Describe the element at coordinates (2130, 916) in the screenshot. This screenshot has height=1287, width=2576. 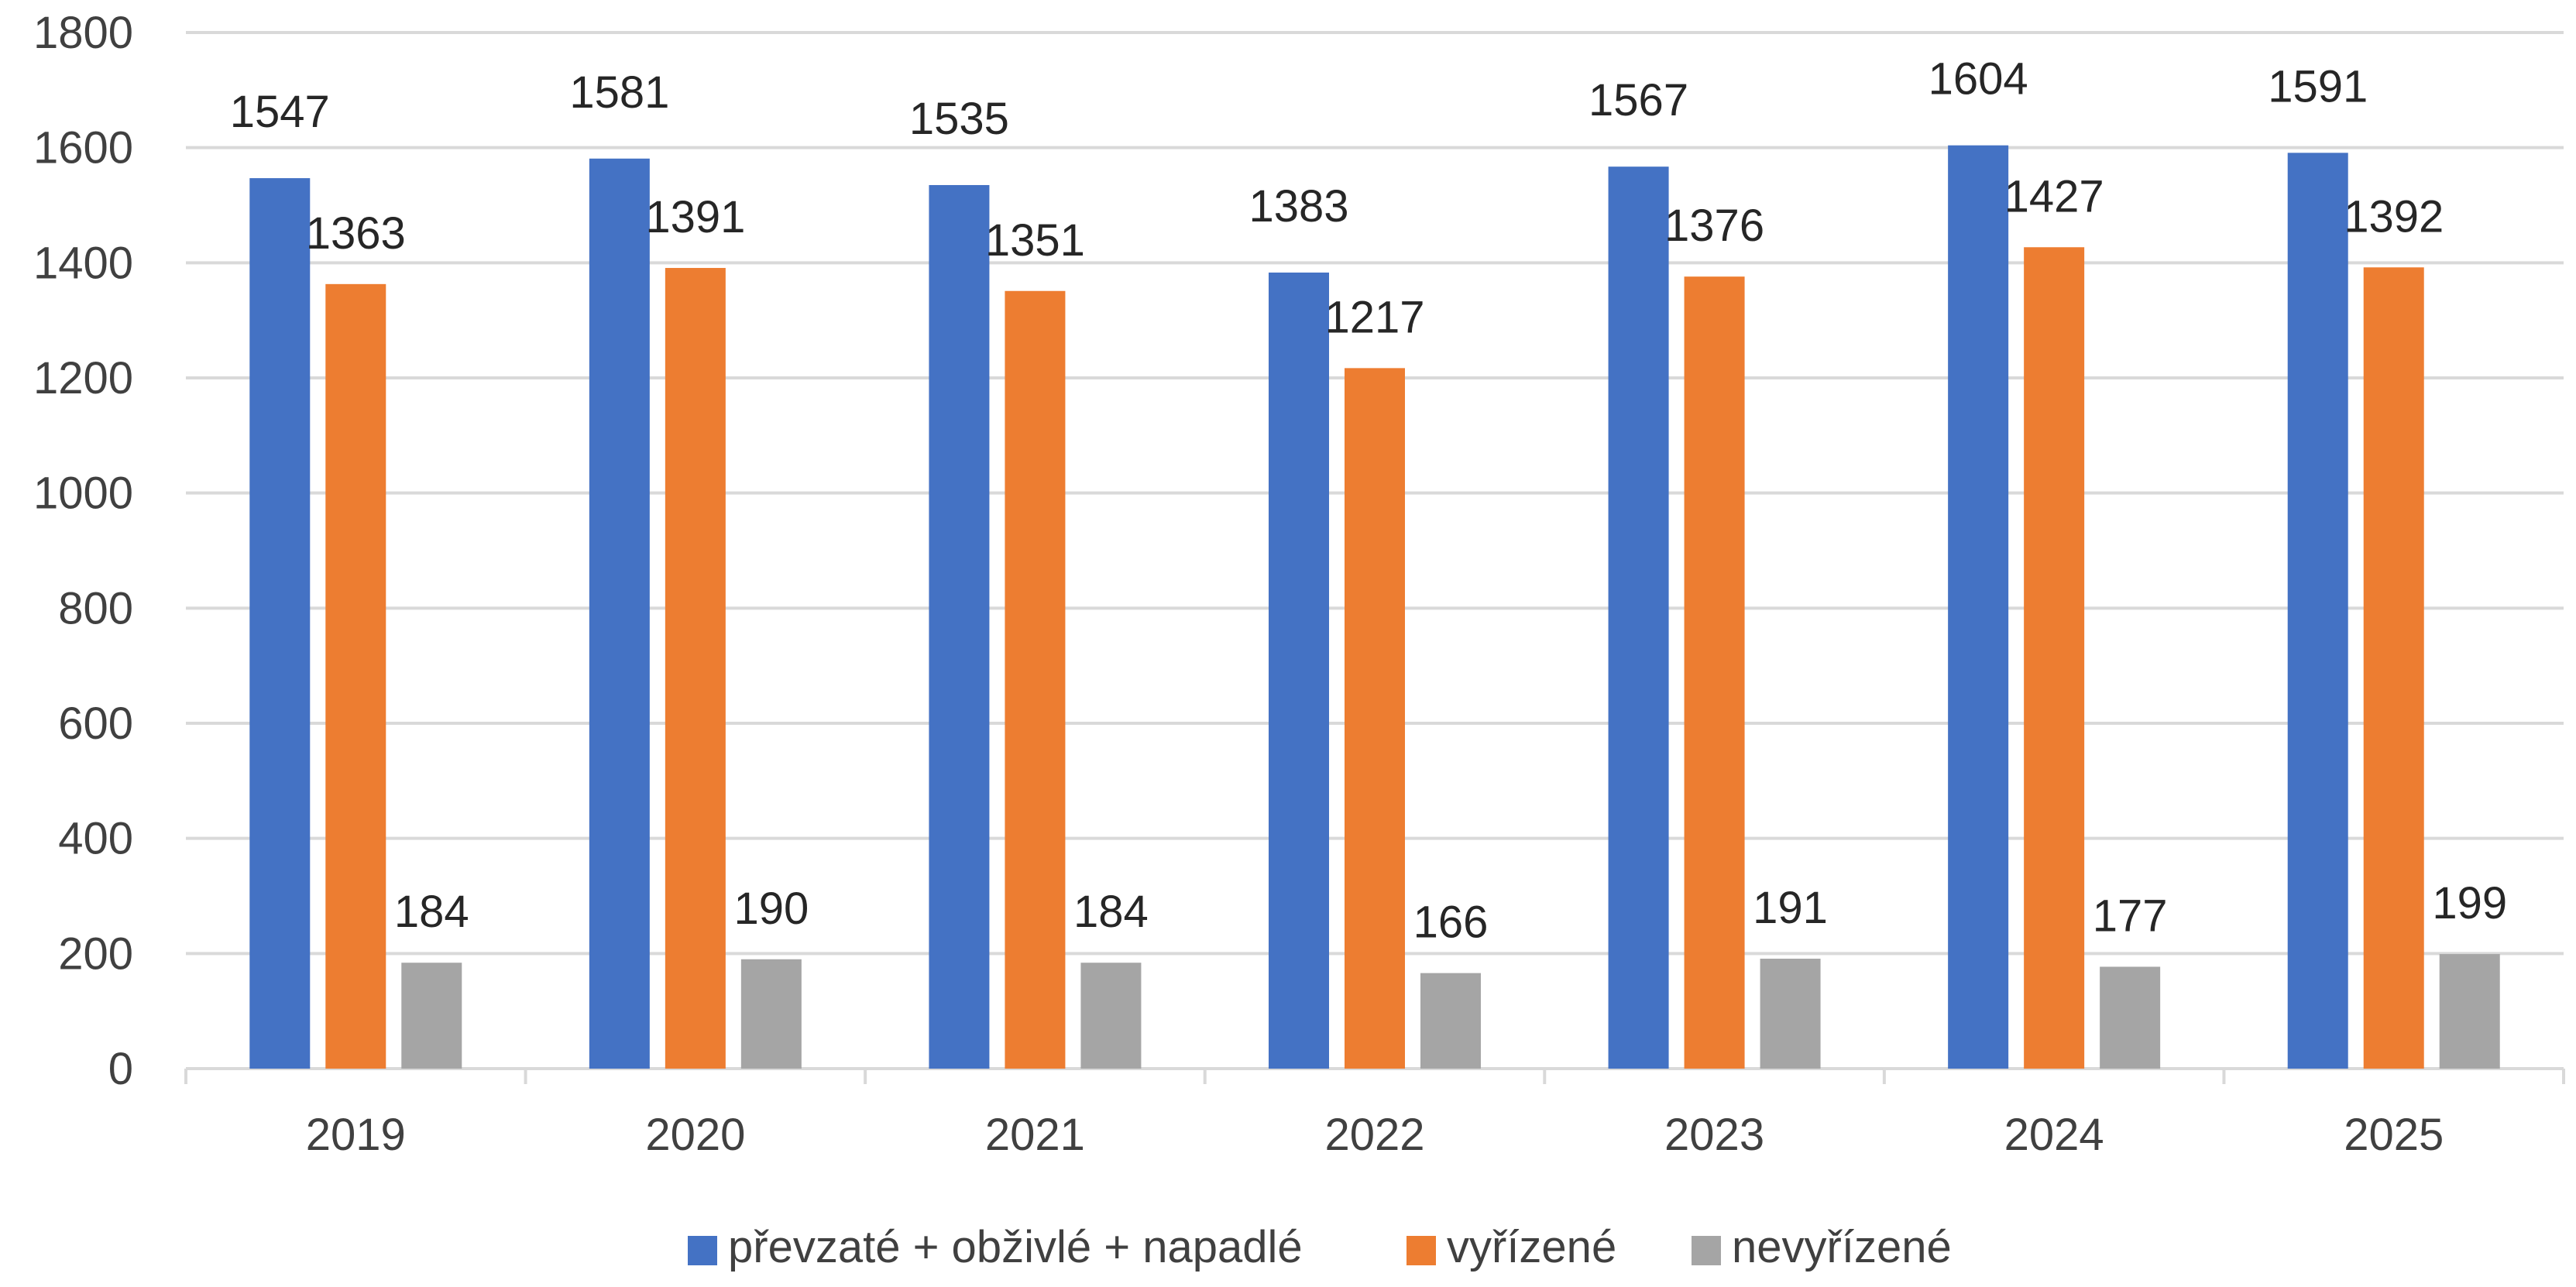
I see `data-label: 177` at that location.